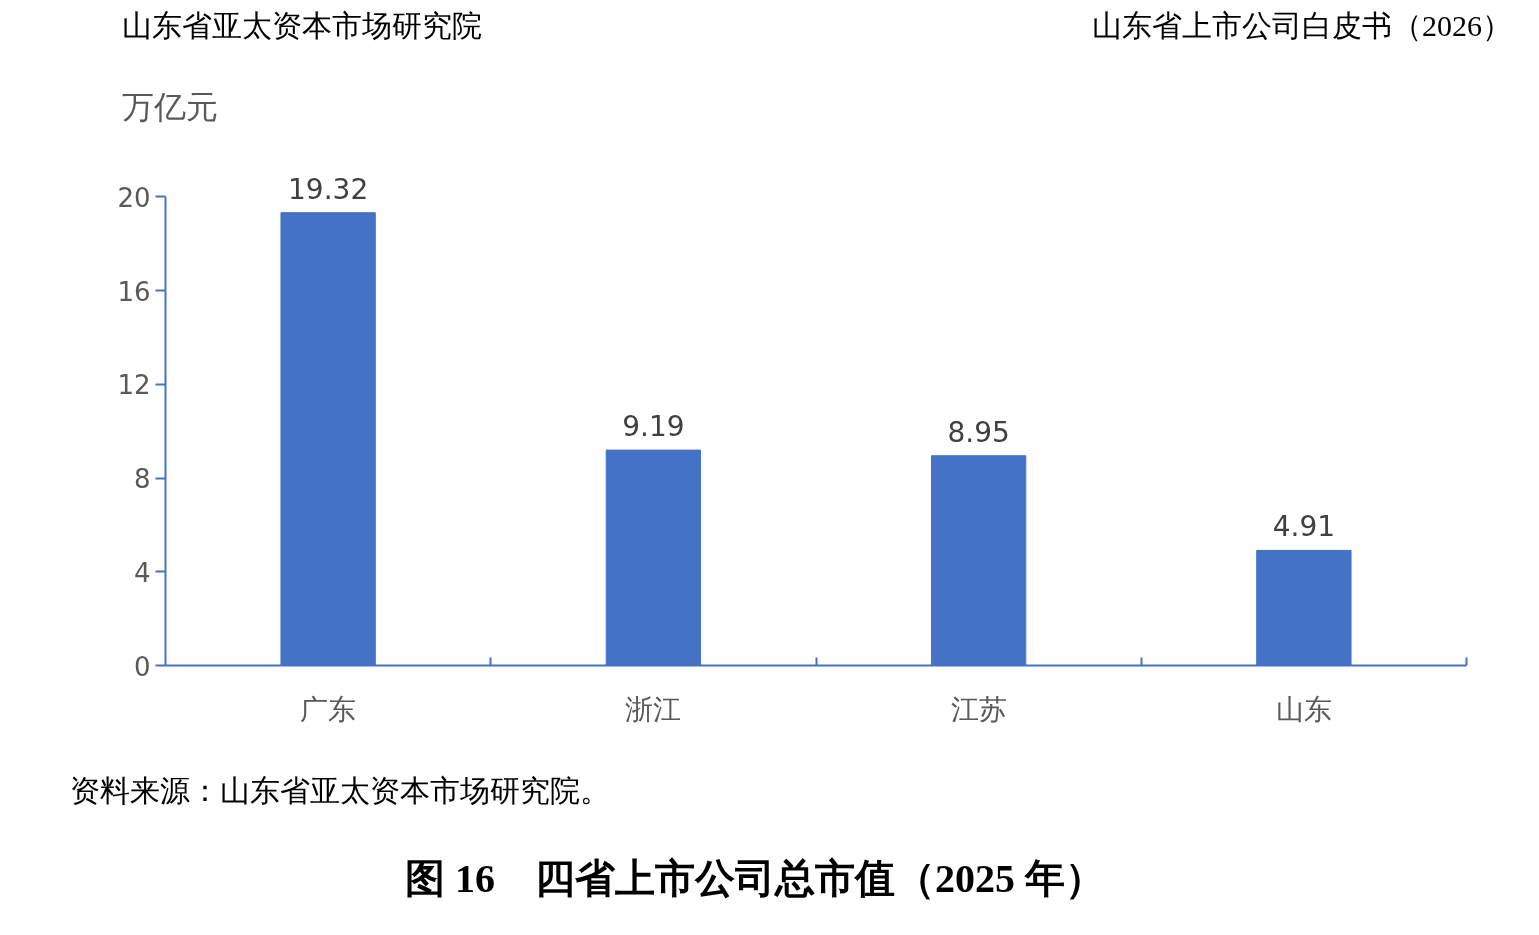 The image size is (1539, 935). What do you see at coordinates (1303, 709) in the screenshot?
I see `x-tick-label: 山东` at bounding box center [1303, 709].